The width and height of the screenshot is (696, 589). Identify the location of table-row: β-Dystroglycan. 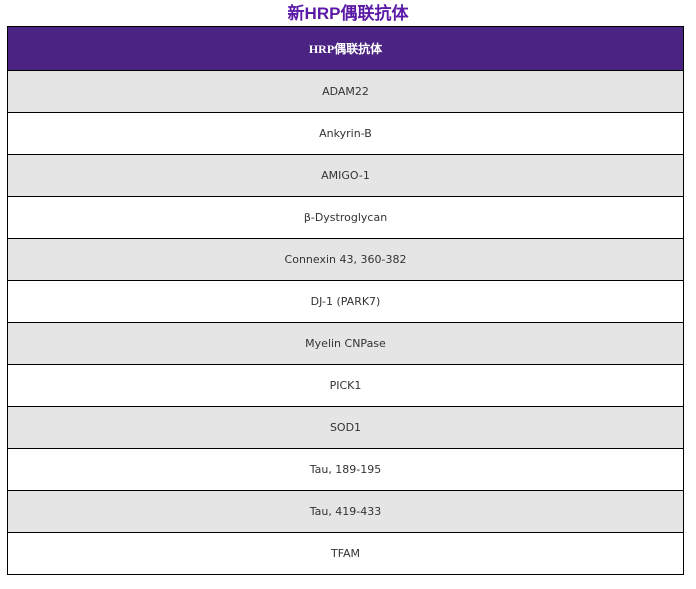
(345, 217).